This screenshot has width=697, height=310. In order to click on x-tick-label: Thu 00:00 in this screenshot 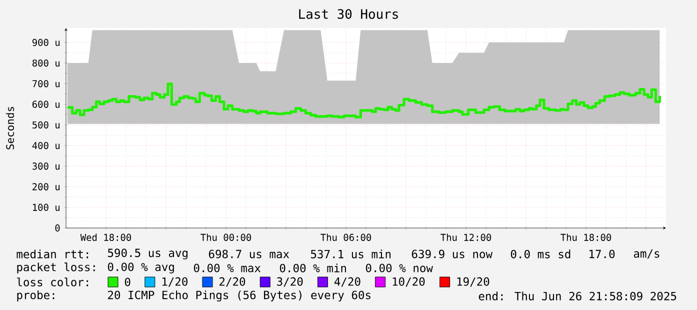, I will do `click(226, 237)`.